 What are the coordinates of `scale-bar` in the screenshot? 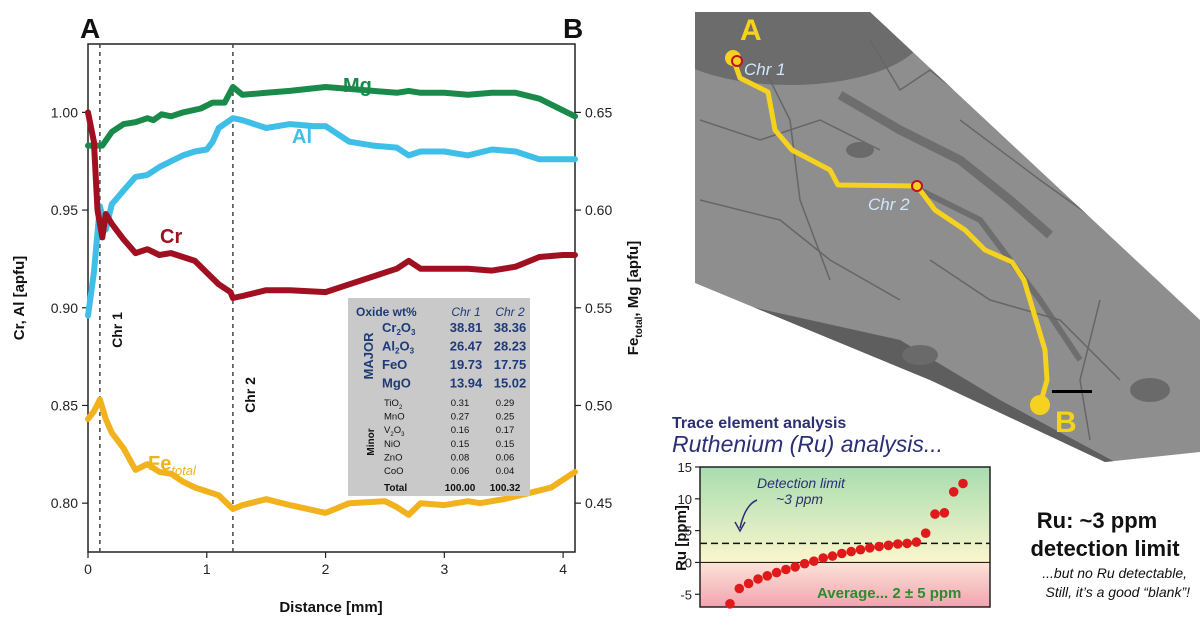 It's located at (1072, 391).